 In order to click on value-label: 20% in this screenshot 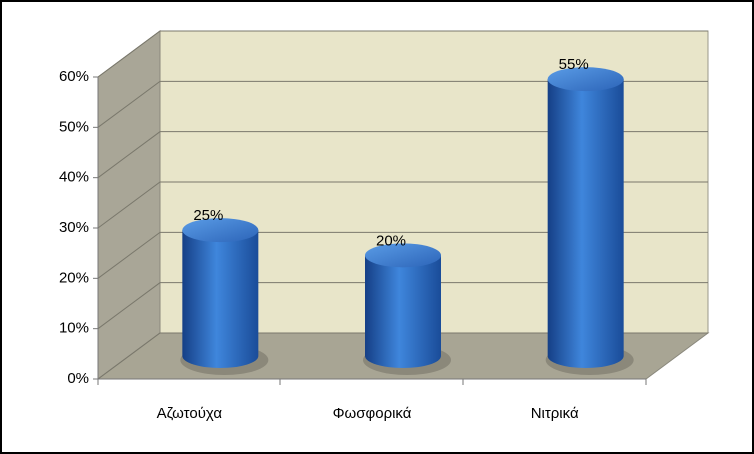, I will do `click(391, 240)`.